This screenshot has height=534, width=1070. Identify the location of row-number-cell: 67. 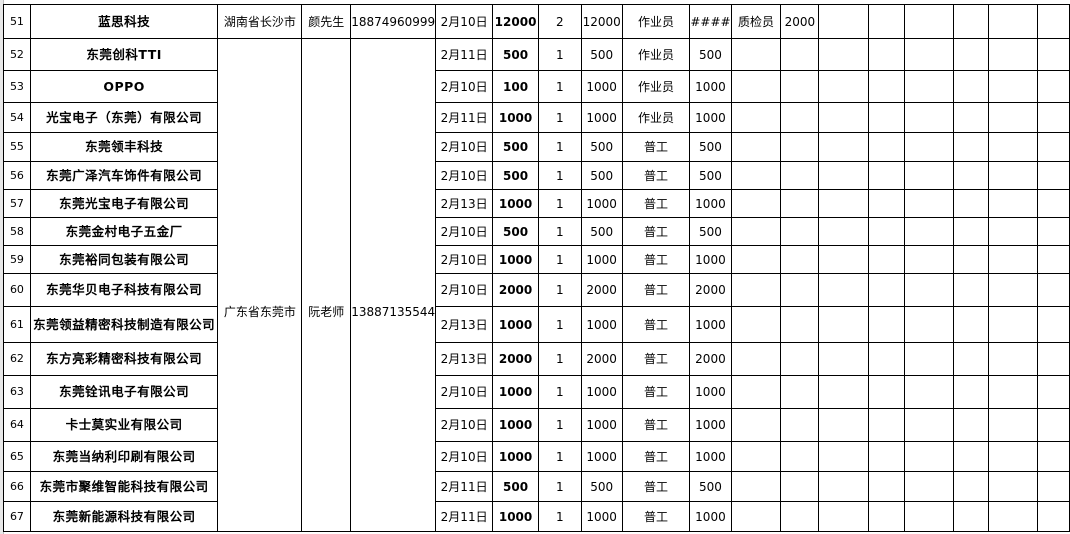
(17, 516).